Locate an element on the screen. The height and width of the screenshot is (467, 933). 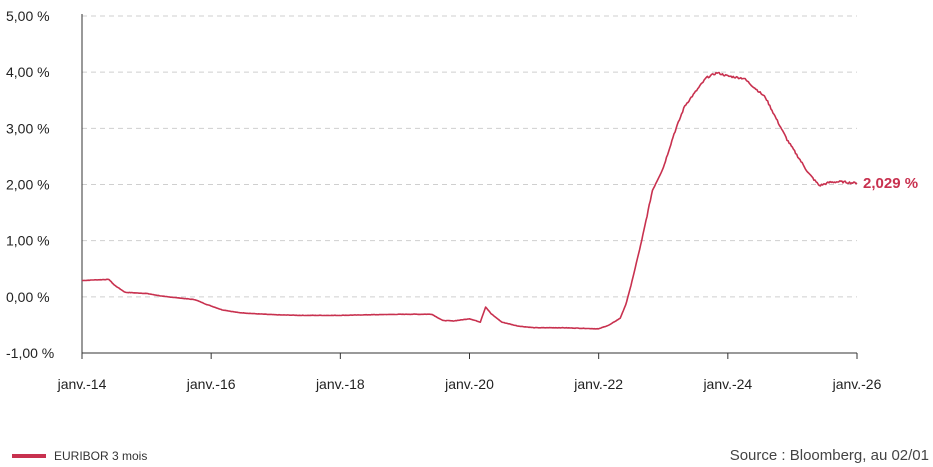
legend-swatch is located at coordinates (29, 456).